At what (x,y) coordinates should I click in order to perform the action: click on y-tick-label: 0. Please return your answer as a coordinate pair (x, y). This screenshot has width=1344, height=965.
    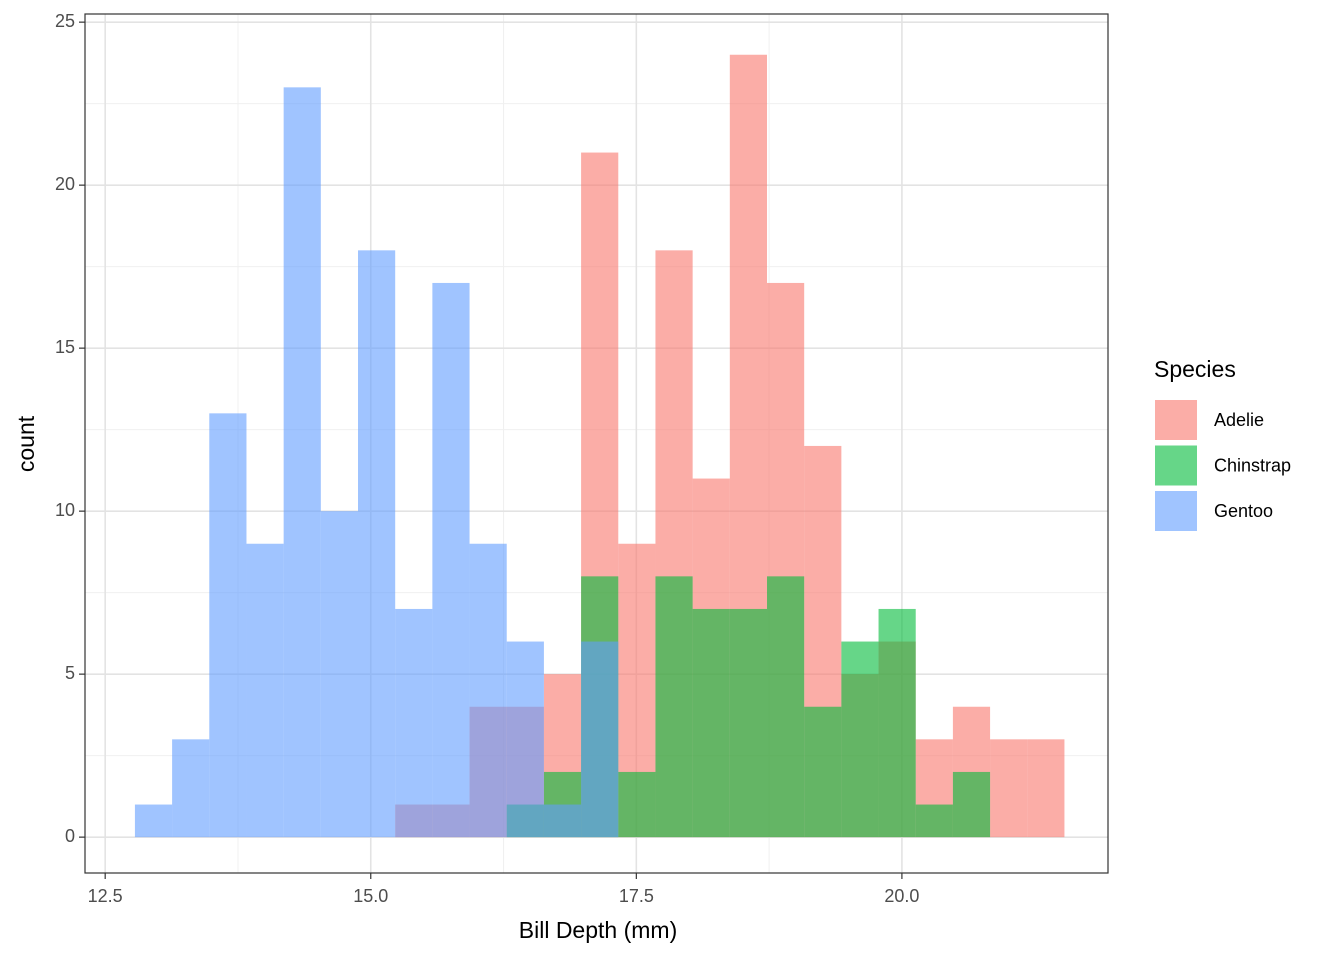
    Looking at the image, I should click on (70, 836).